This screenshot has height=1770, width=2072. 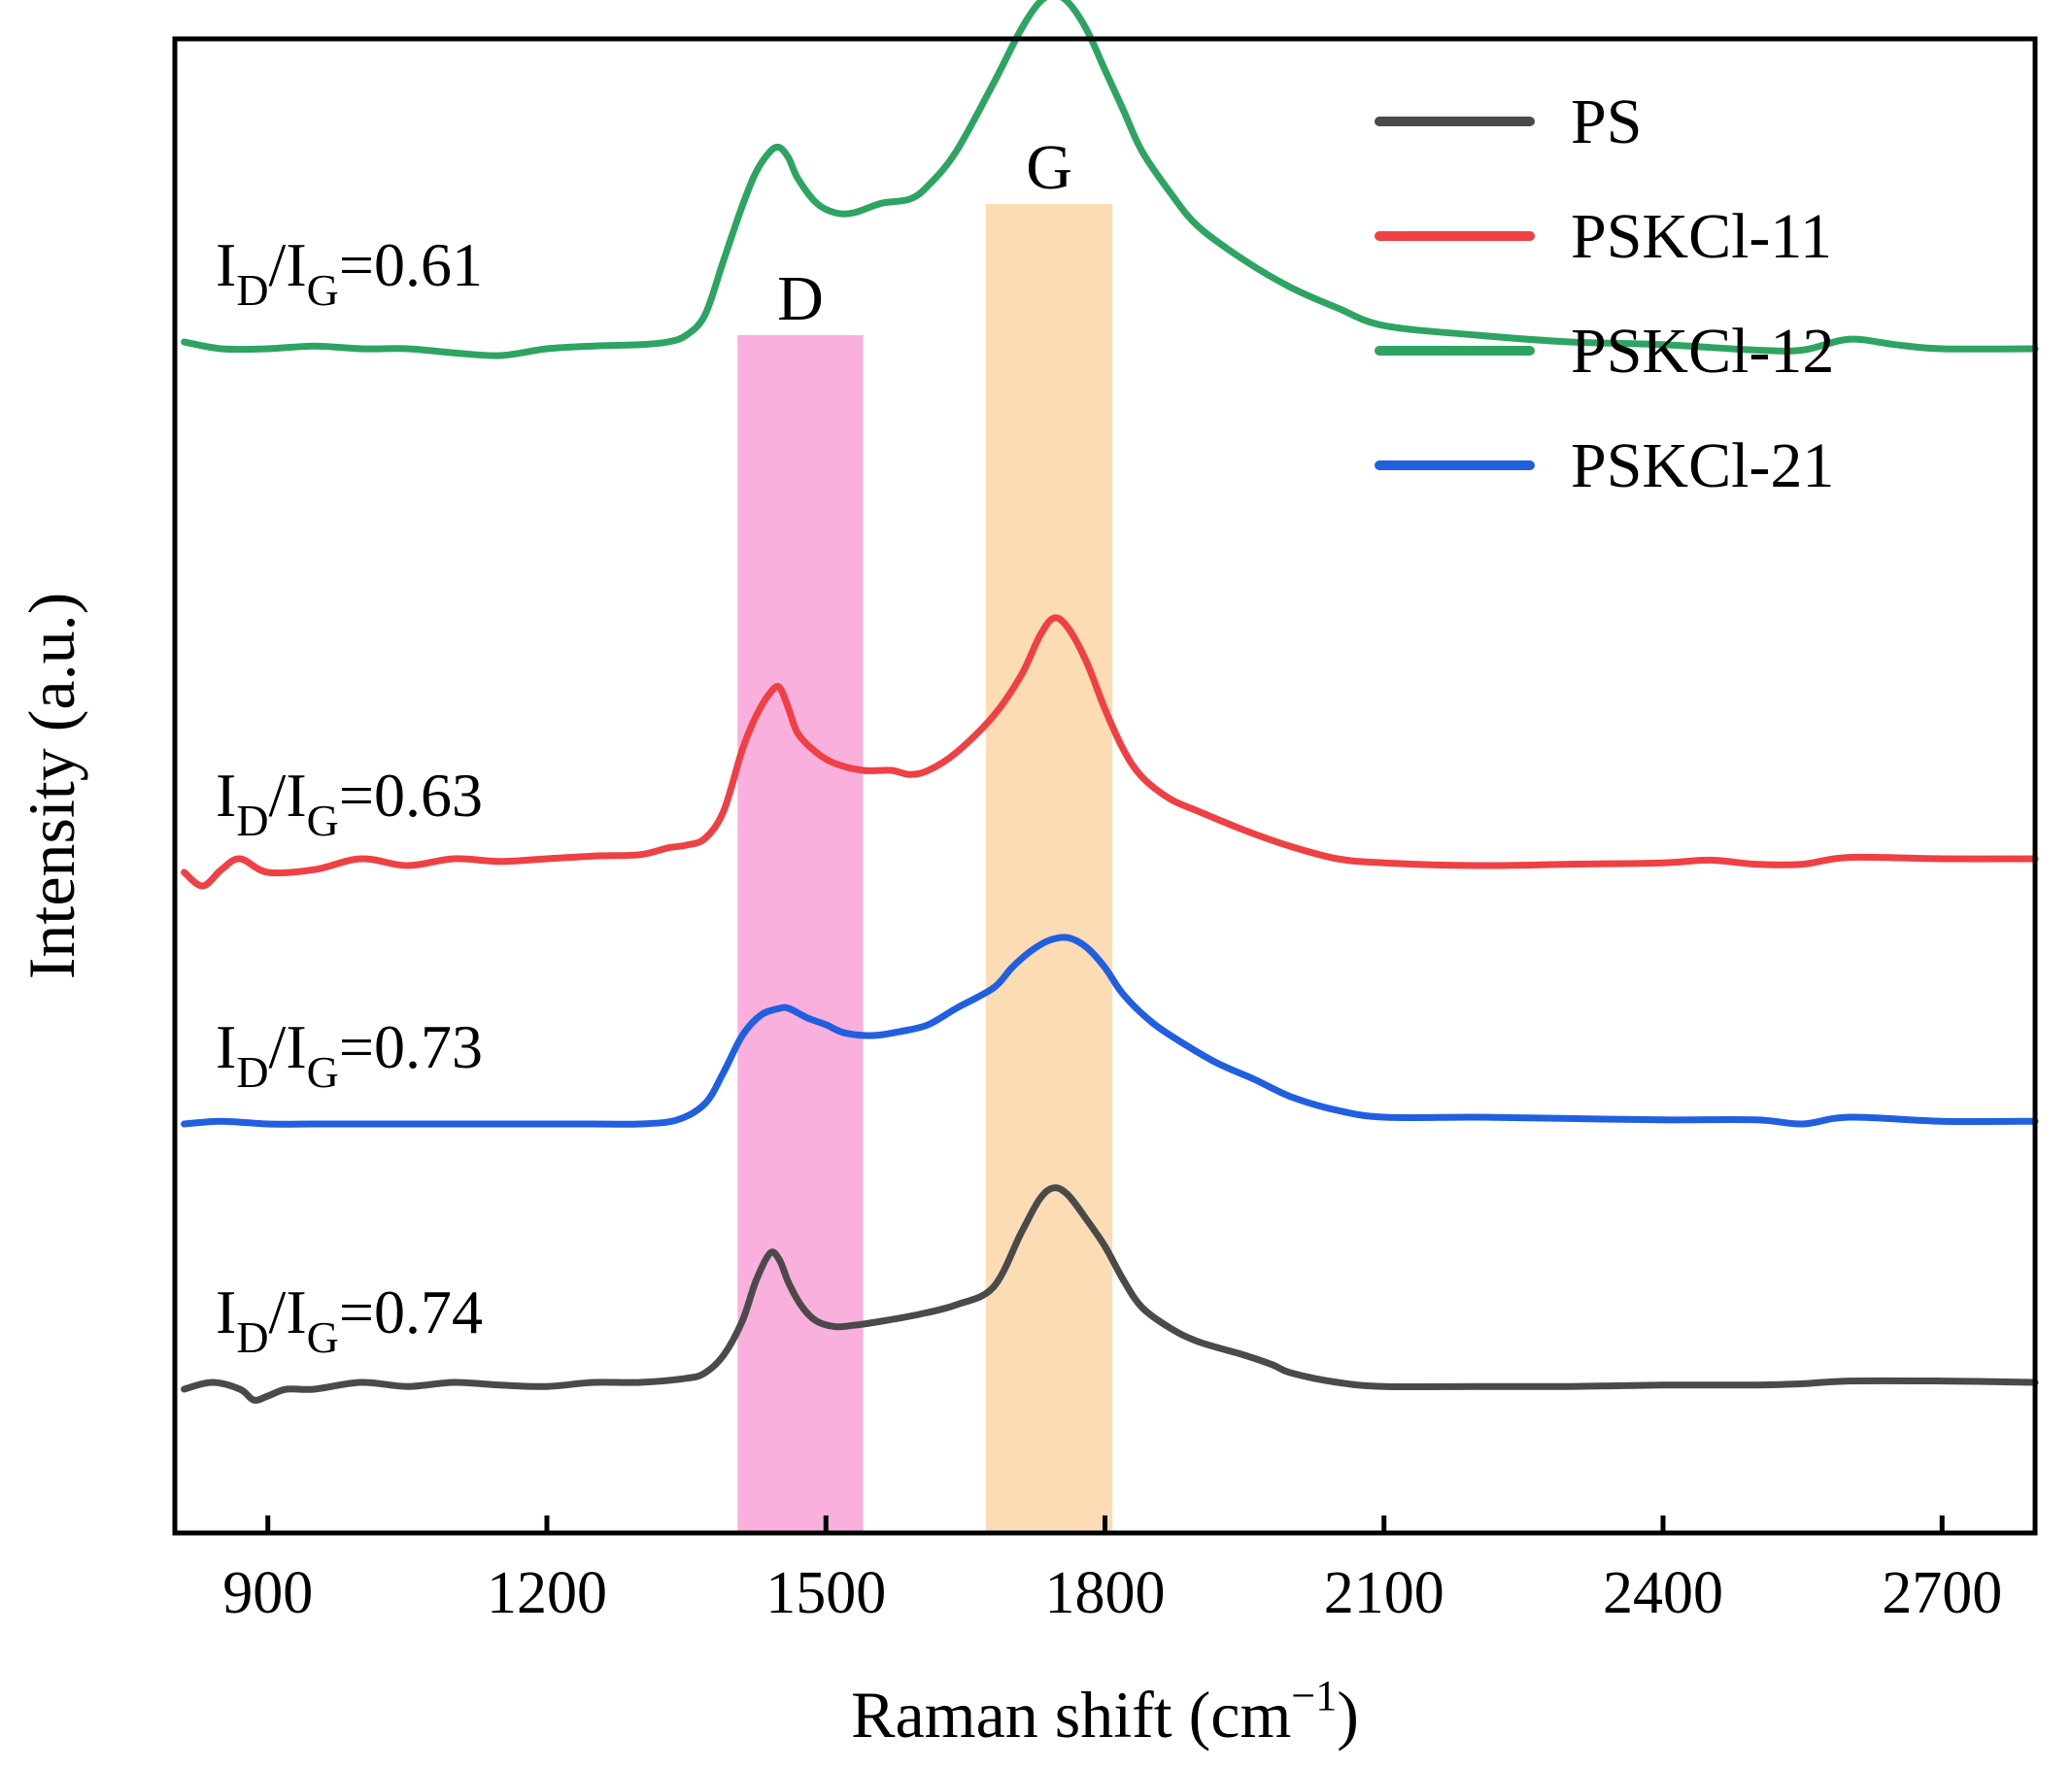 I want to click on x-tick-label-2700: 2700, so click(x=1942, y=1593).